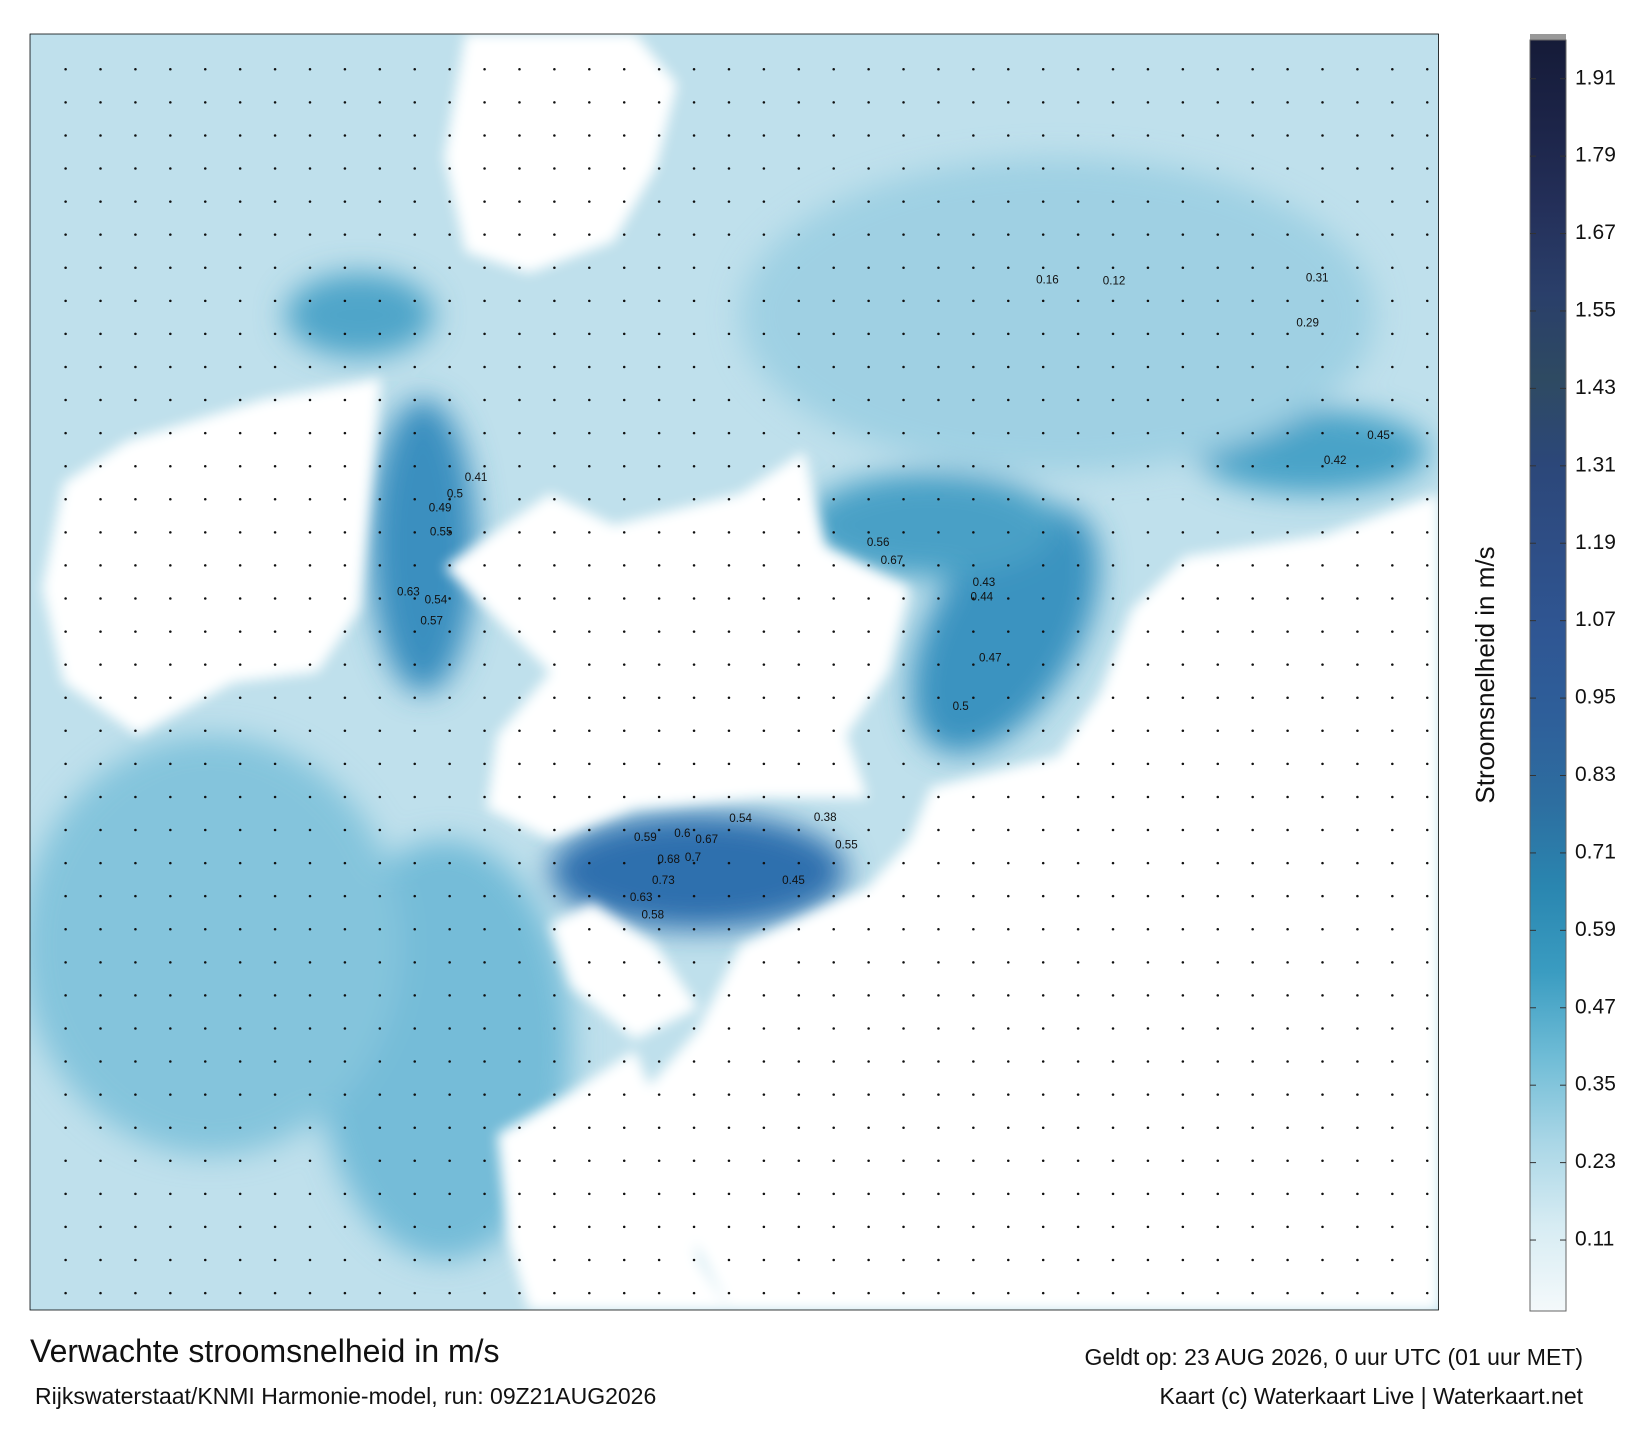  I want to click on value-label: 0.45, so click(1378, 436).